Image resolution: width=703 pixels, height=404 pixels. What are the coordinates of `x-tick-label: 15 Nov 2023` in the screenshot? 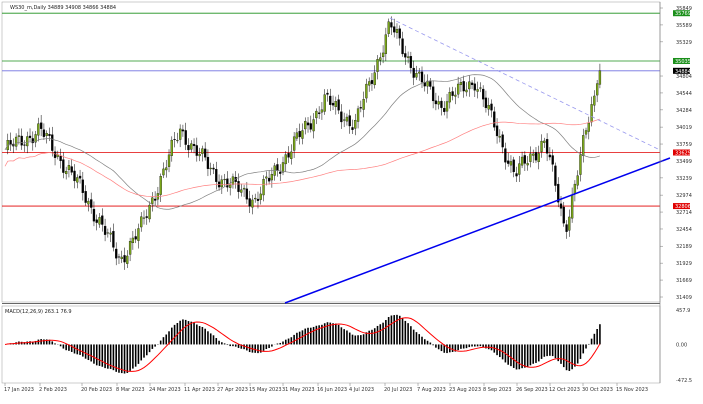 It's located at (632, 390).